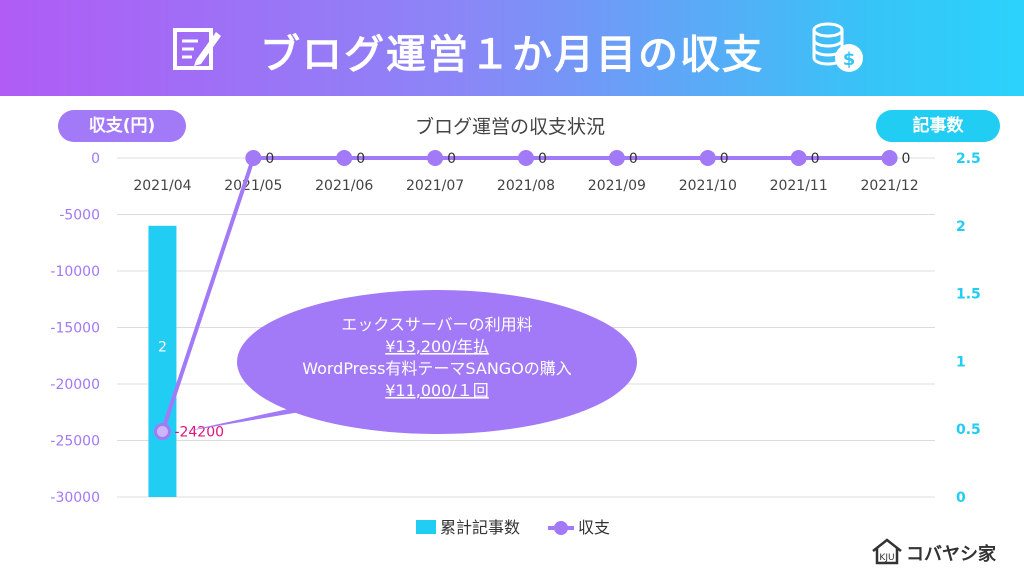  I want to click on x-tick-label: 2021/08, so click(526, 186).